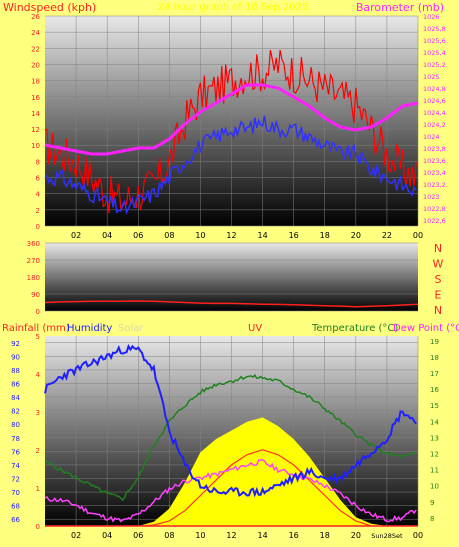 This screenshot has height=547, width=459. I want to click on temperature-y-tick: 19, so click(434, 342).